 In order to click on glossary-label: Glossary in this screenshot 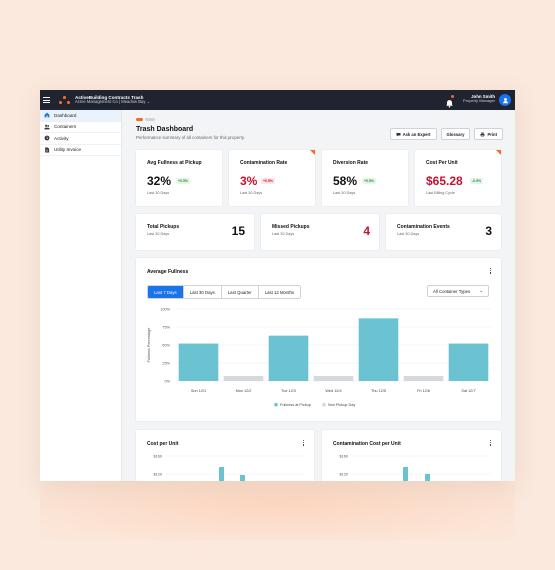, I will do `click(455, 134)`.